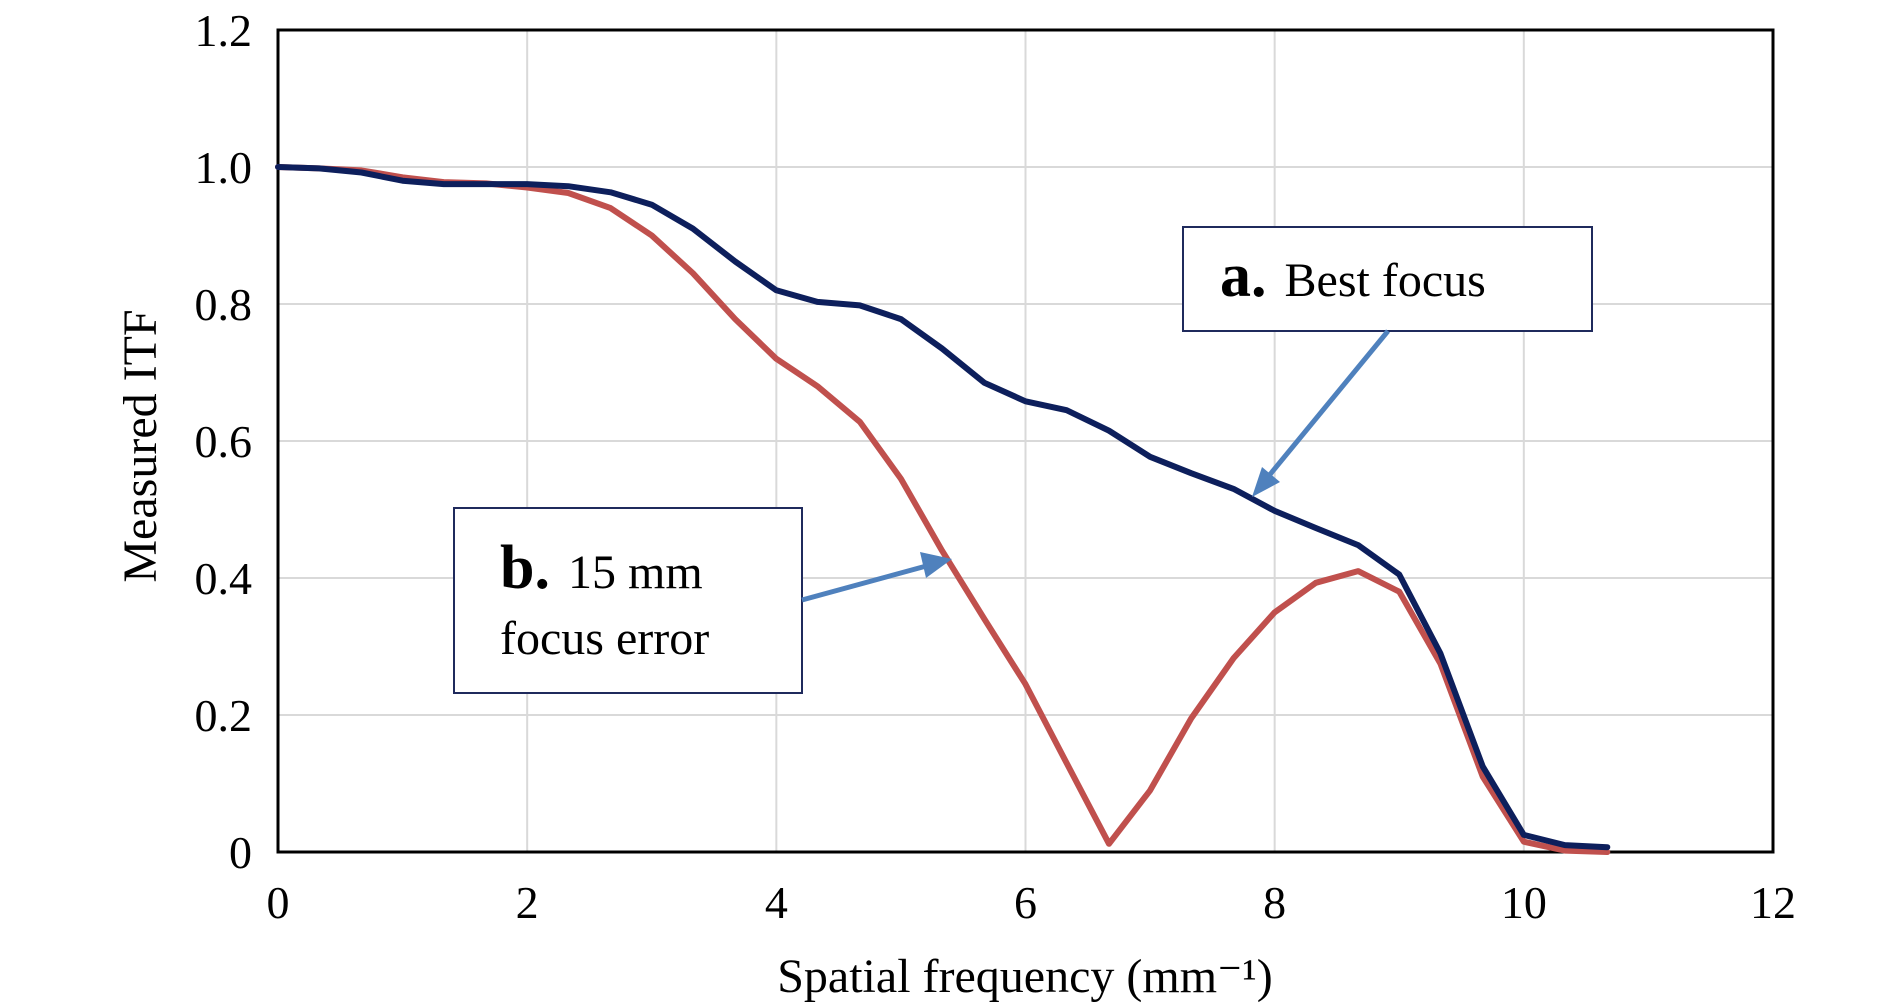  I want to click on annotation-best-focus: a. Best focus, so click(1387, 361).